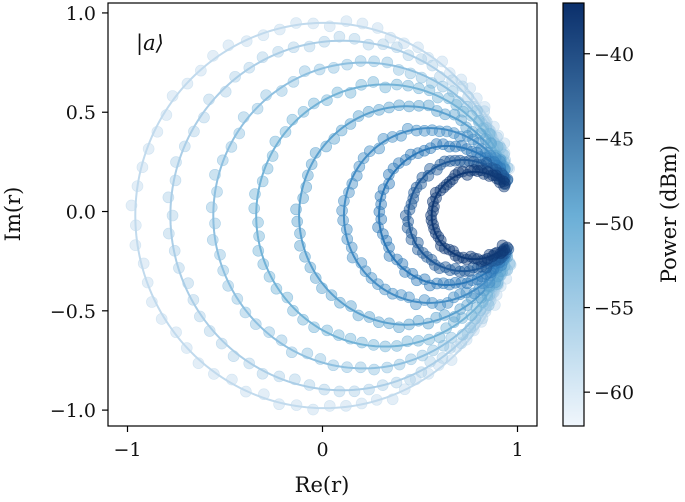  I want to click on x-tick-label: −1, so click(127, 450).